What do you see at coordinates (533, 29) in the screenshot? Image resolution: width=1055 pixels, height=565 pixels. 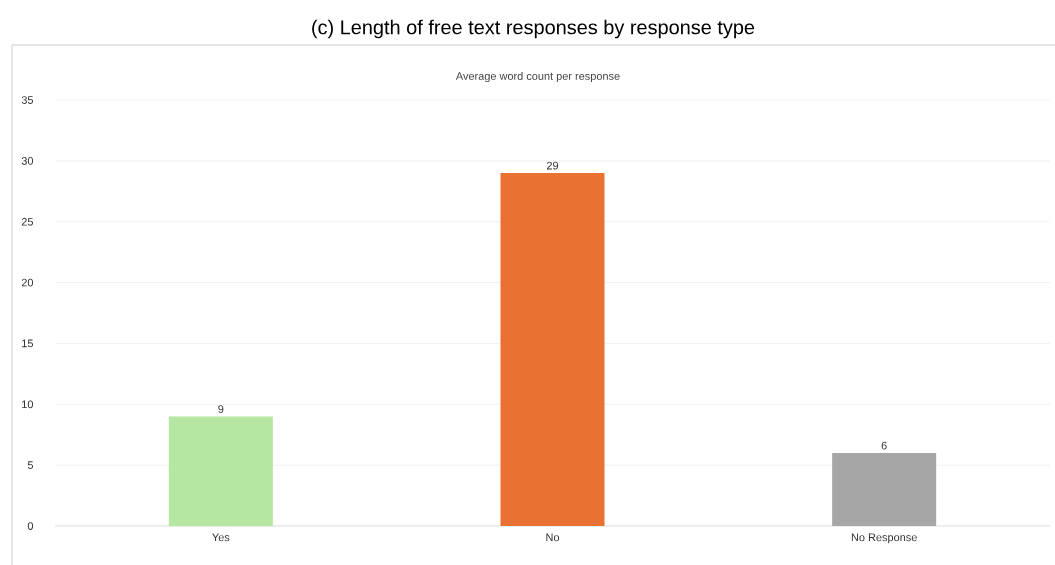 I see `chart-title: (c) Length of free text responses by response type` at bounding box center [533, 29].